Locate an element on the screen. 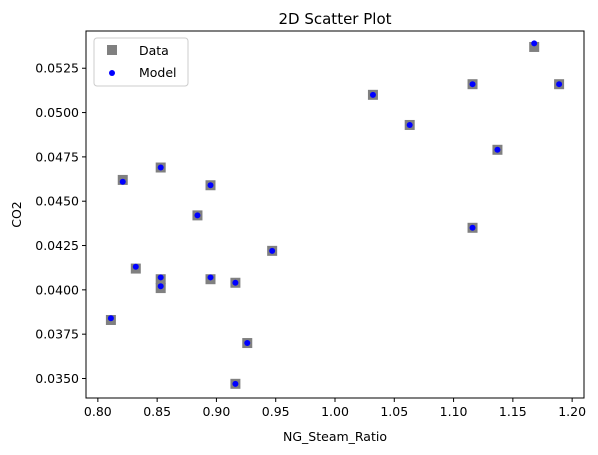 The image size is (598, 455). legend-box is located at coordinates (141, 62).